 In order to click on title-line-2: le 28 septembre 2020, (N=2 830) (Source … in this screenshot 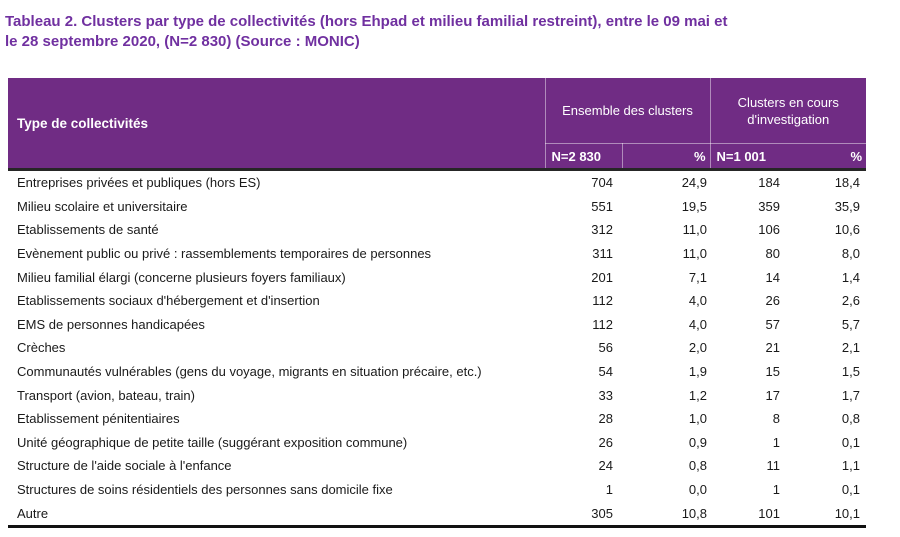, I will do `click(182, 41)`.